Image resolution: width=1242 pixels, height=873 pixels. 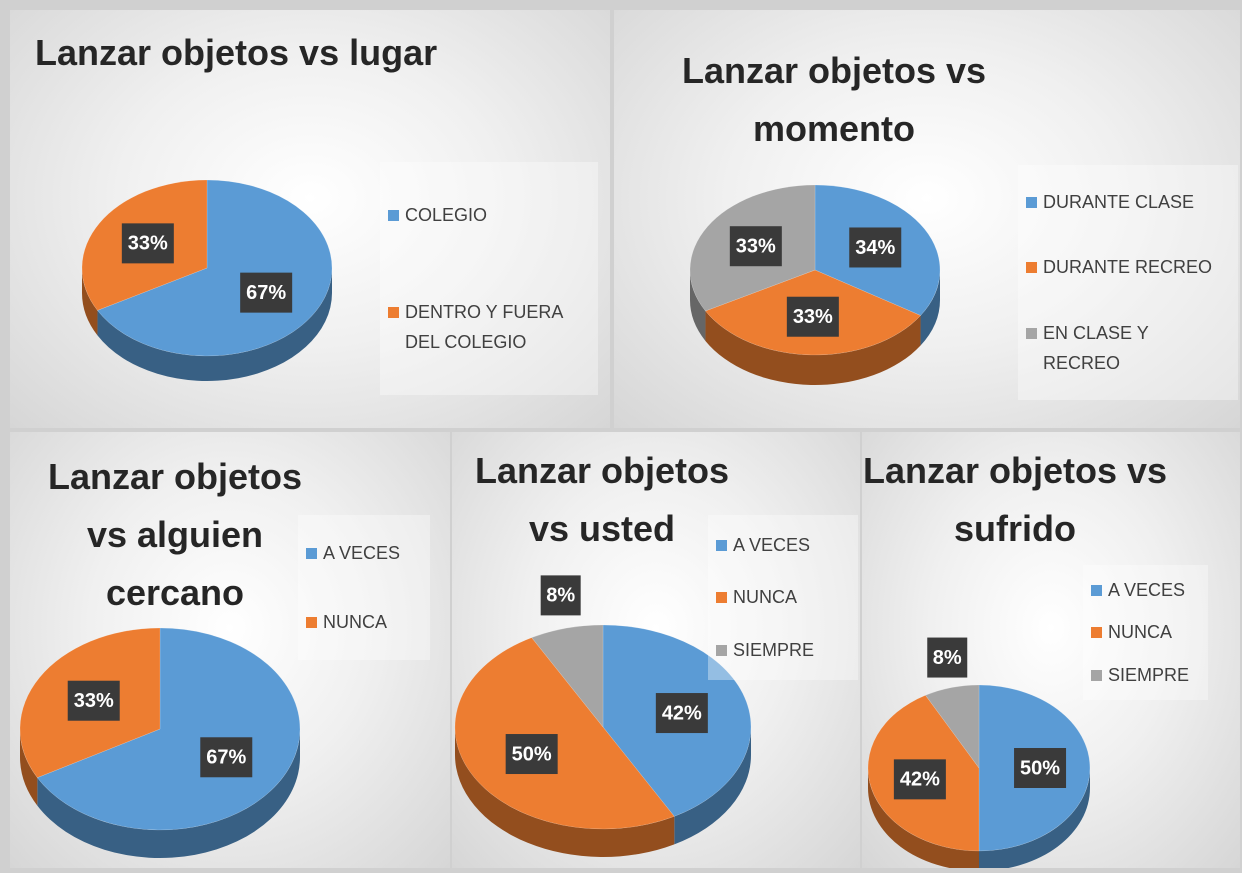 I want to click on legend-item: DENTRO Y FUERA DEL COLEGIO, so click(x=489, y=327).